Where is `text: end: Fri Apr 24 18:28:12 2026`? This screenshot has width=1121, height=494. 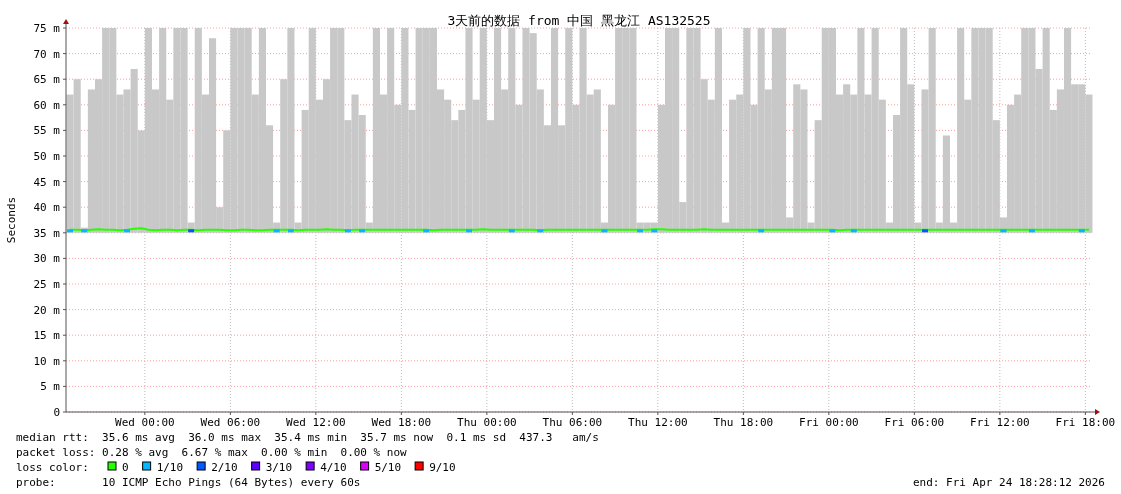
text: end: Fri Apr 24 18:28:12 2026 is located at coordinates (1008, 482).